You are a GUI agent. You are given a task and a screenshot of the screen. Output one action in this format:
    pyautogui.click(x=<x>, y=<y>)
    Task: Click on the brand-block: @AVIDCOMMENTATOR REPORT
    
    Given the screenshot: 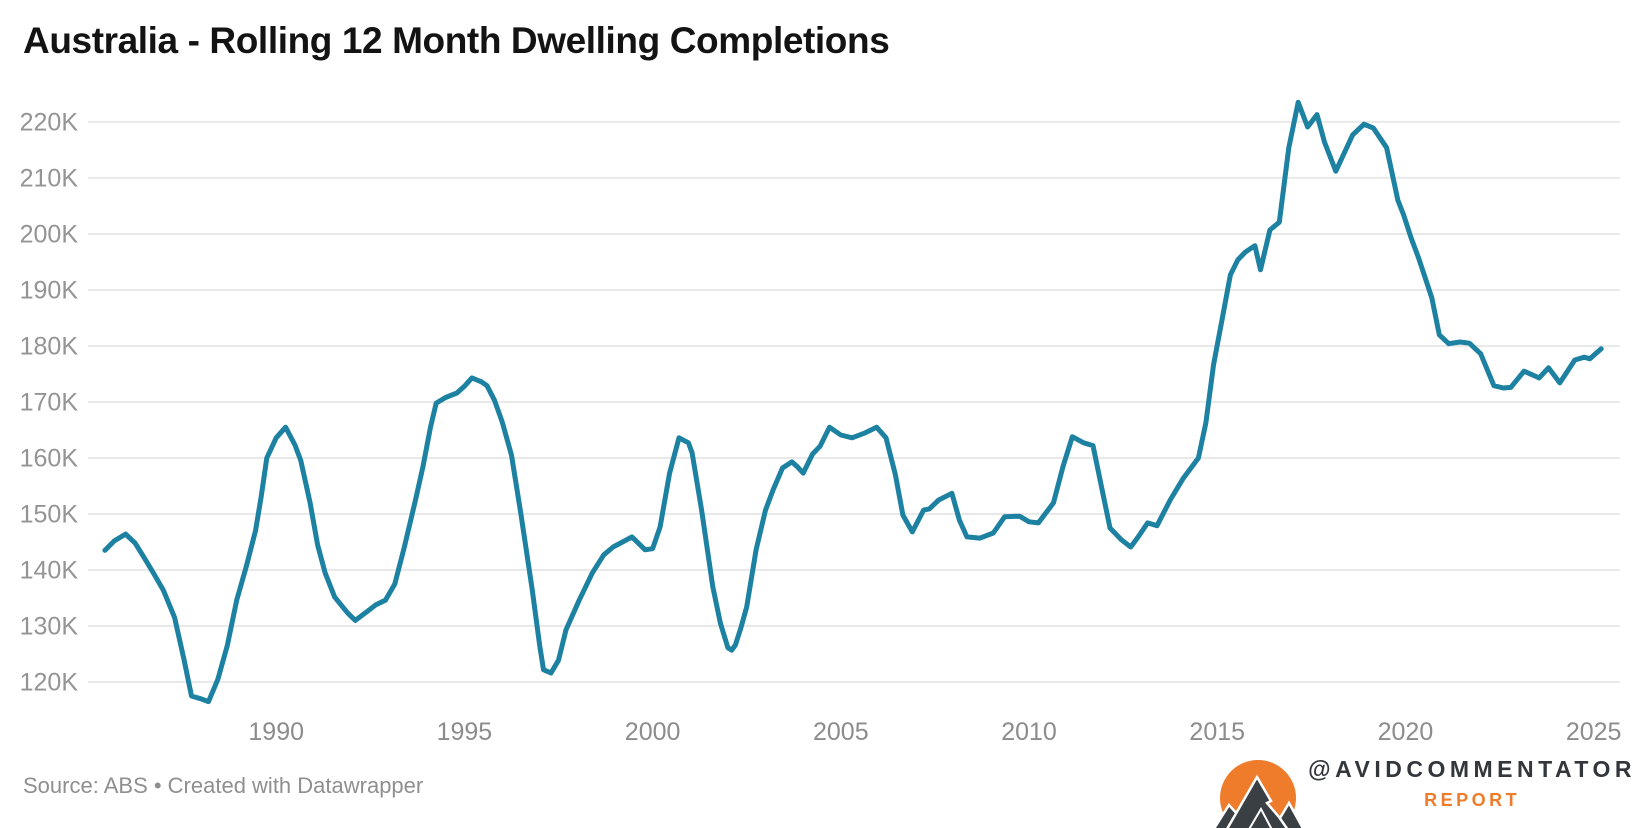 What is the action you would take?
    pyautogui.click(x=1472, y=783)
    